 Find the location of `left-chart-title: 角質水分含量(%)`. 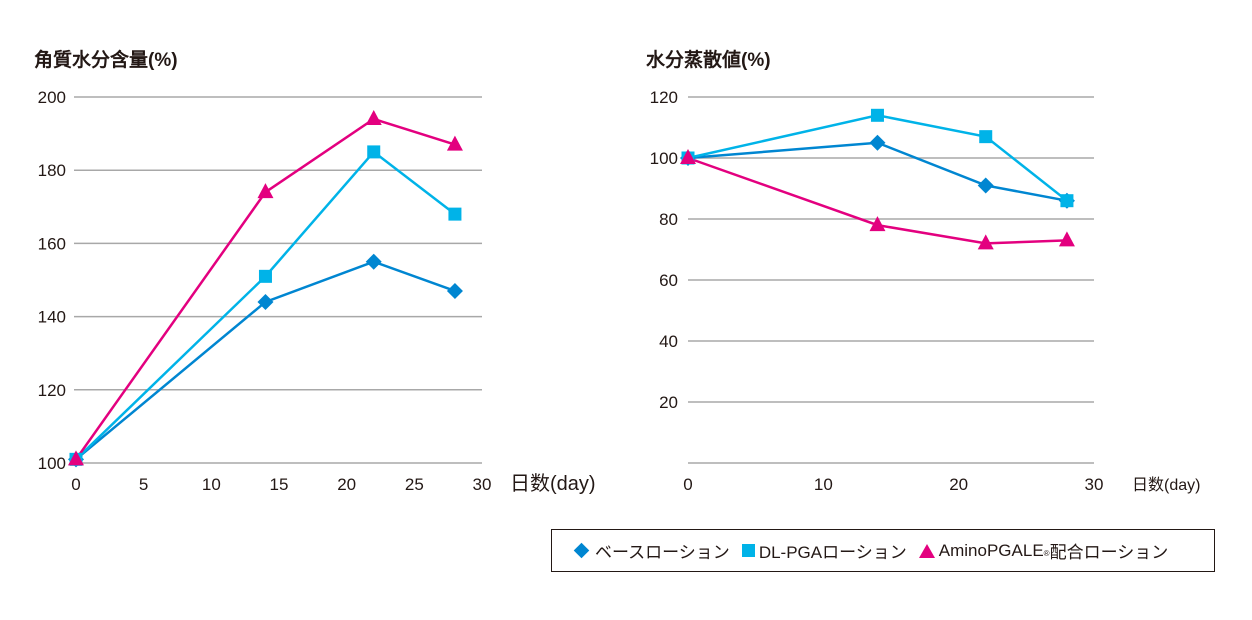

left-chart-title: 角質水分含量(%) is located at coordinates (106, 59).